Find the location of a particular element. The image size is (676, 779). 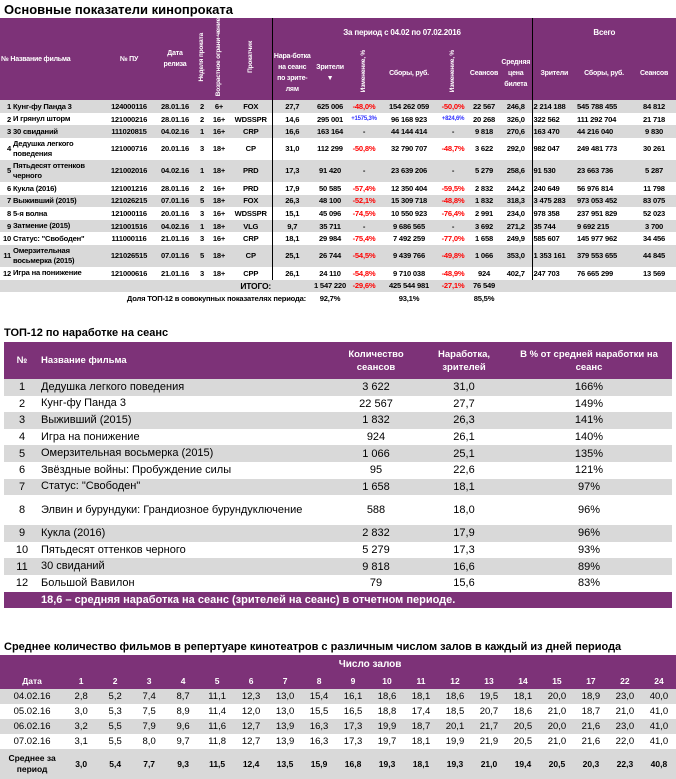

cell: 18,5 is located at coordinates (455, 711).